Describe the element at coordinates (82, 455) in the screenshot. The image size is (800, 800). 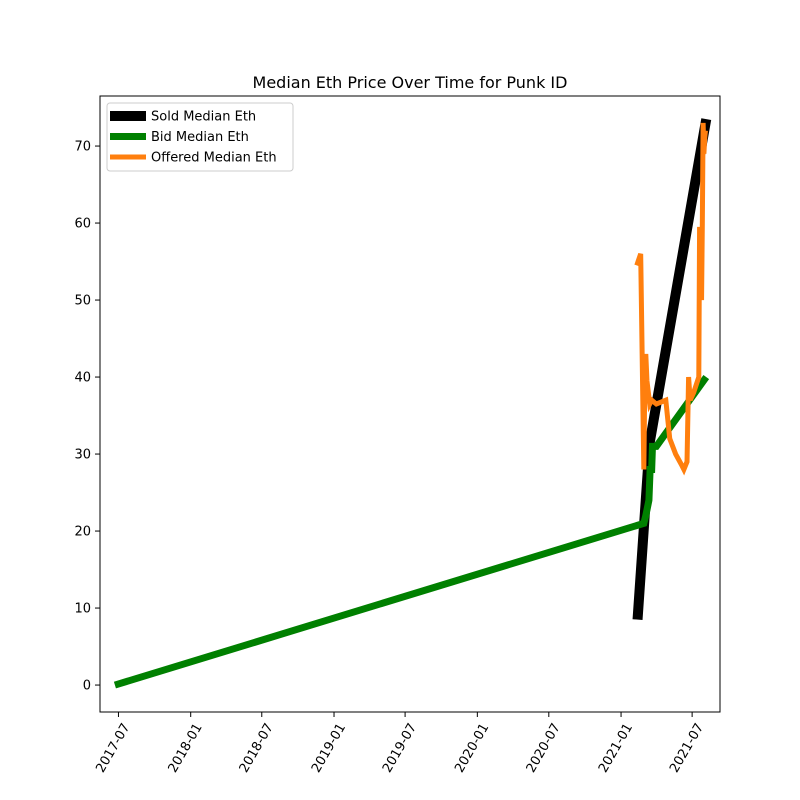
I see `y-tick-label: 30` at that location.